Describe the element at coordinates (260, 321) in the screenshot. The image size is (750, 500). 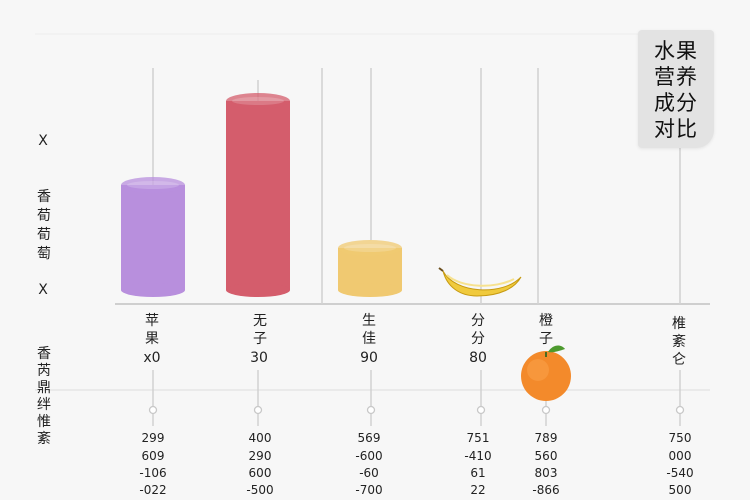
I see `category-label-char: 无` at that location.